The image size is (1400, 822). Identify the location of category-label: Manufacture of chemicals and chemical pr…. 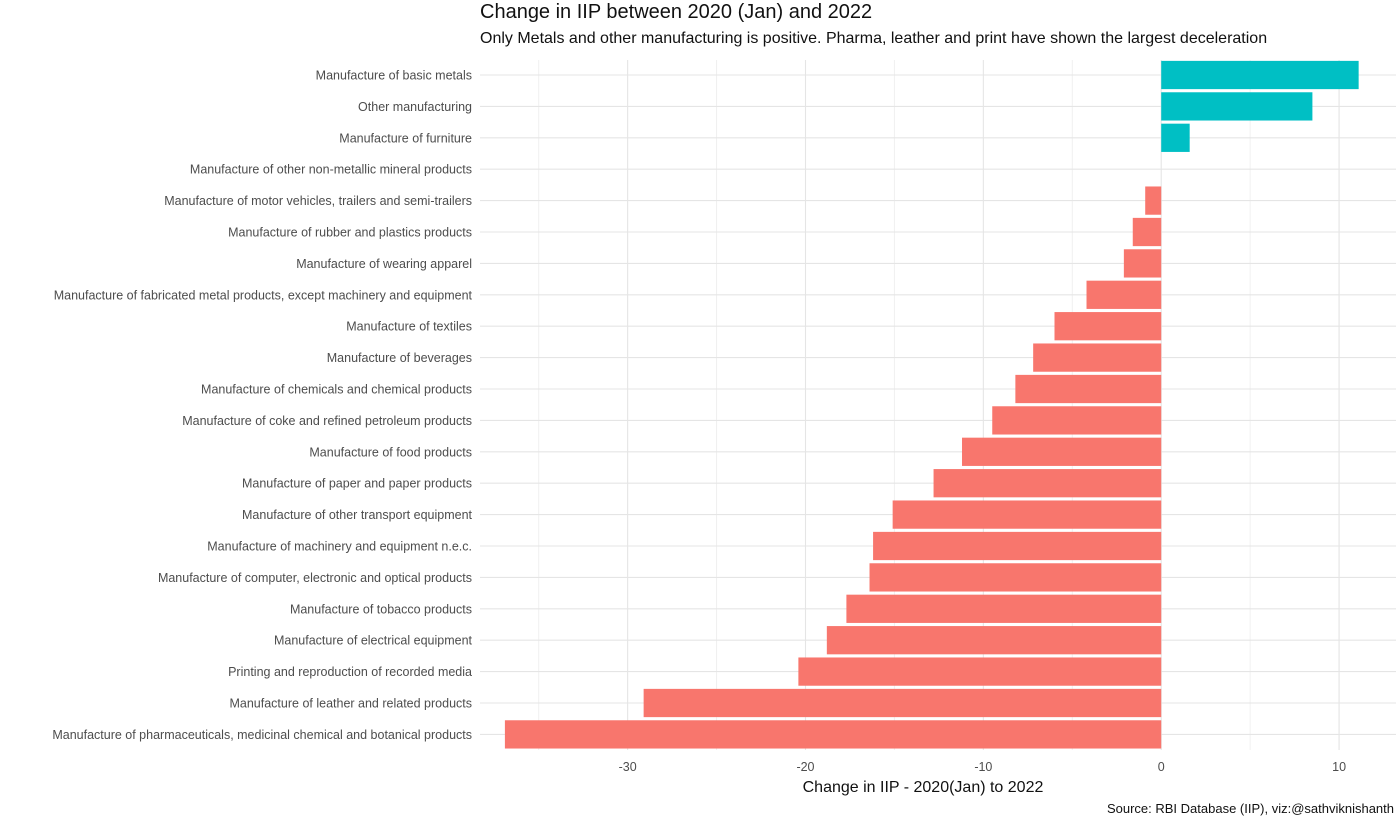
(336, 390).